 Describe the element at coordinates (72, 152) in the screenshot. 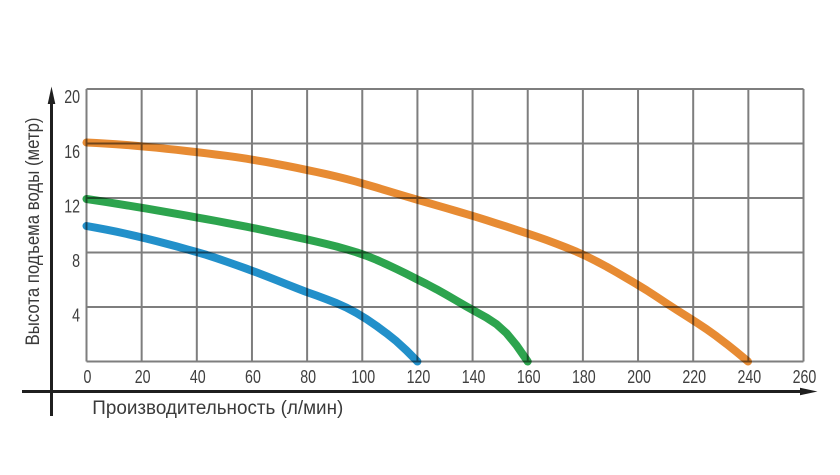

I see `svg-text: 16` at that location.